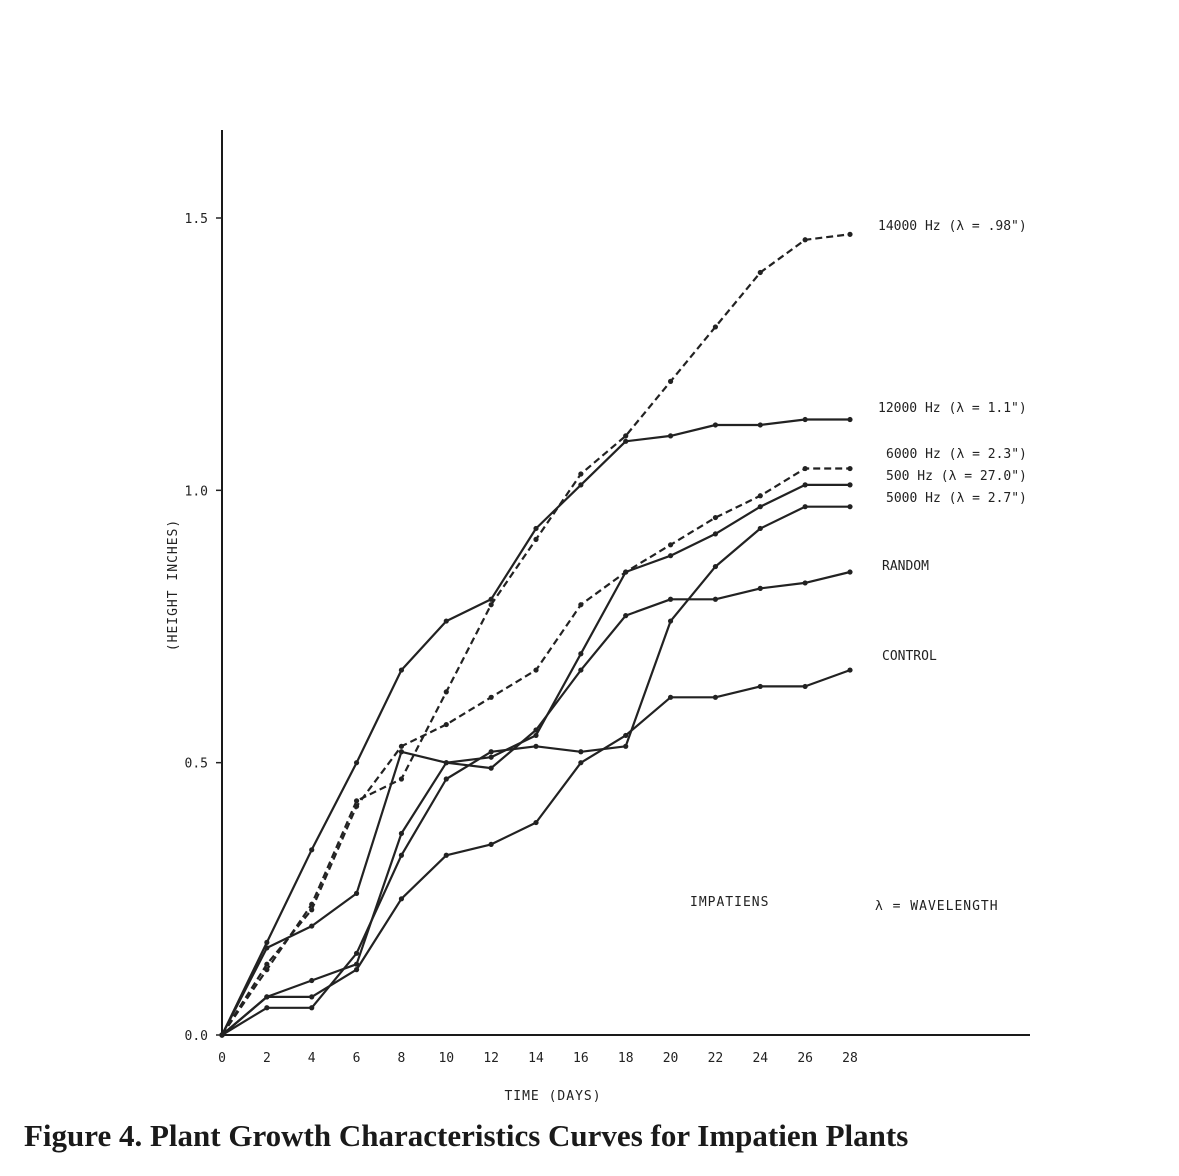 The width and height of the screenshot is (1179, 1176). What do you see at coordinates (402, 1058) in the screenshot?
I see `x-tick-label: 8` at bounding box center [402, 1058].